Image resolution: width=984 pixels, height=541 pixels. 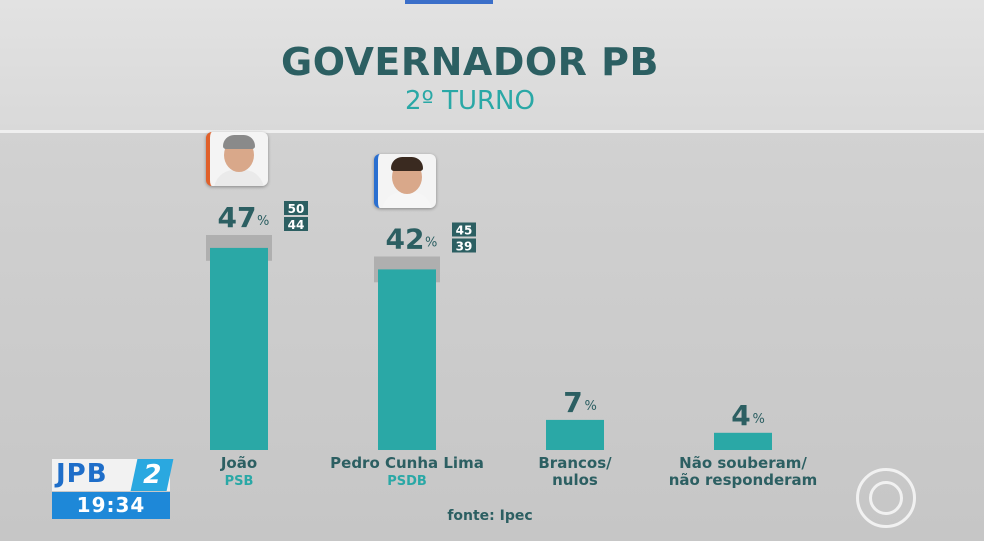 I want to click on range-low-label: 39, so click(x=464, y=247).